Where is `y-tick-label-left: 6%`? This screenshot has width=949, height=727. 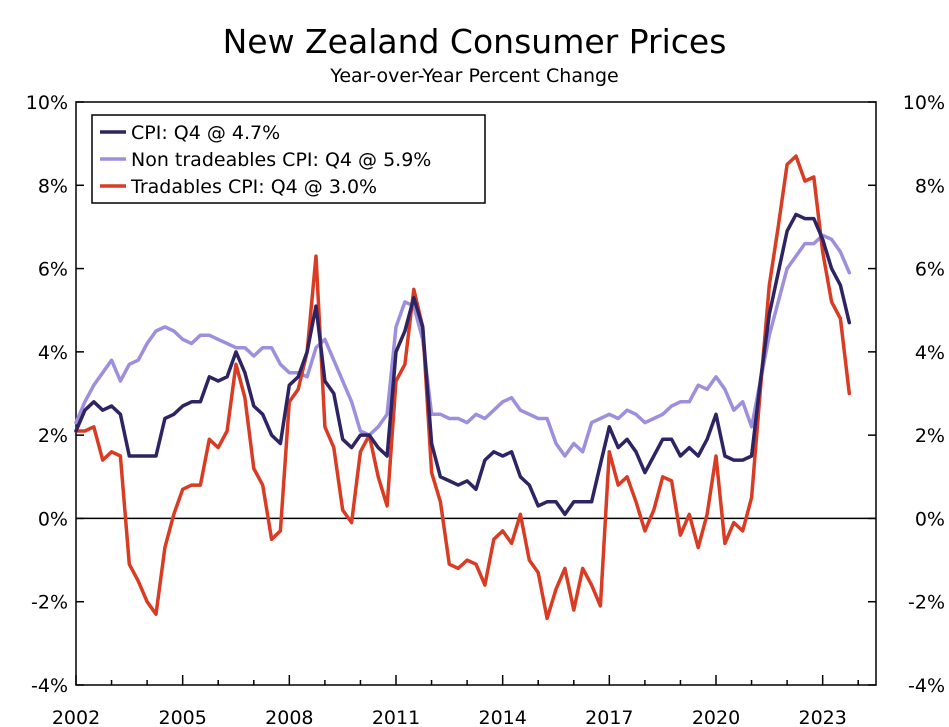
y-tick-label-left: 6% is located at coordinates (53, 270).